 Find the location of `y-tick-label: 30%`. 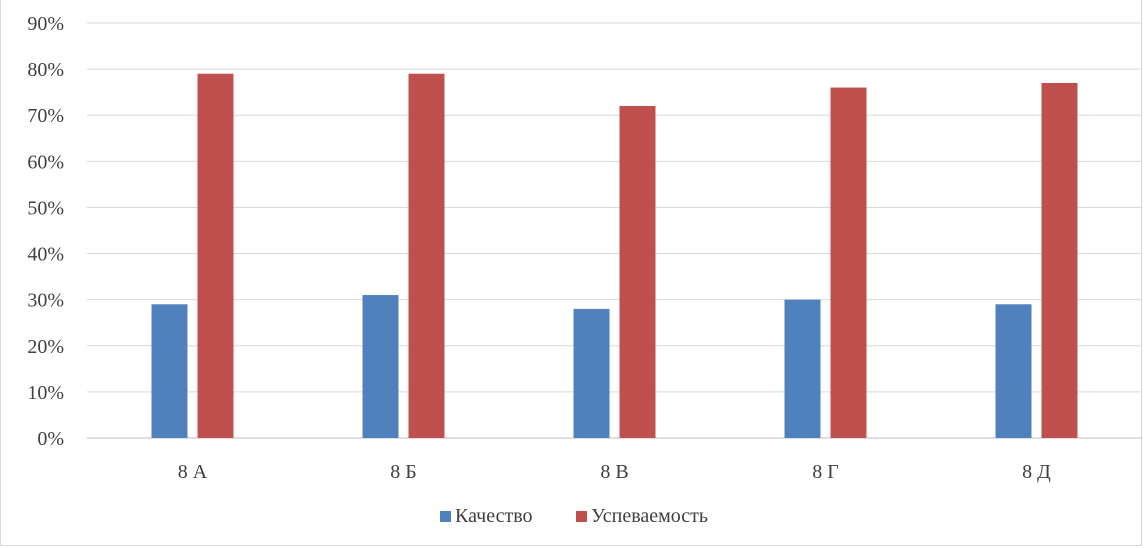

y-tick-label: 30% is located at coordinates (45, 301).